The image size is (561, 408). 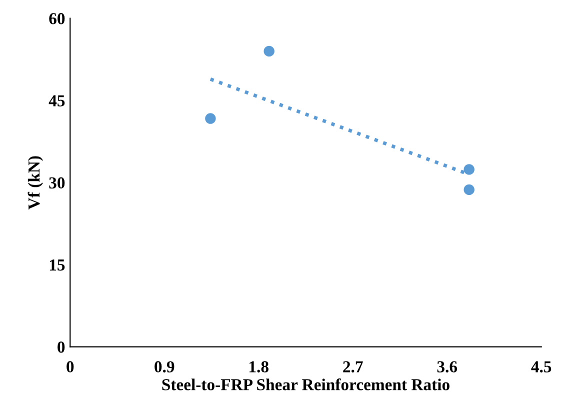 What do you see at coordinates (56, 100) in the screenshot?
I see `y-tick-label: 45` at bounding box center [56, 100].